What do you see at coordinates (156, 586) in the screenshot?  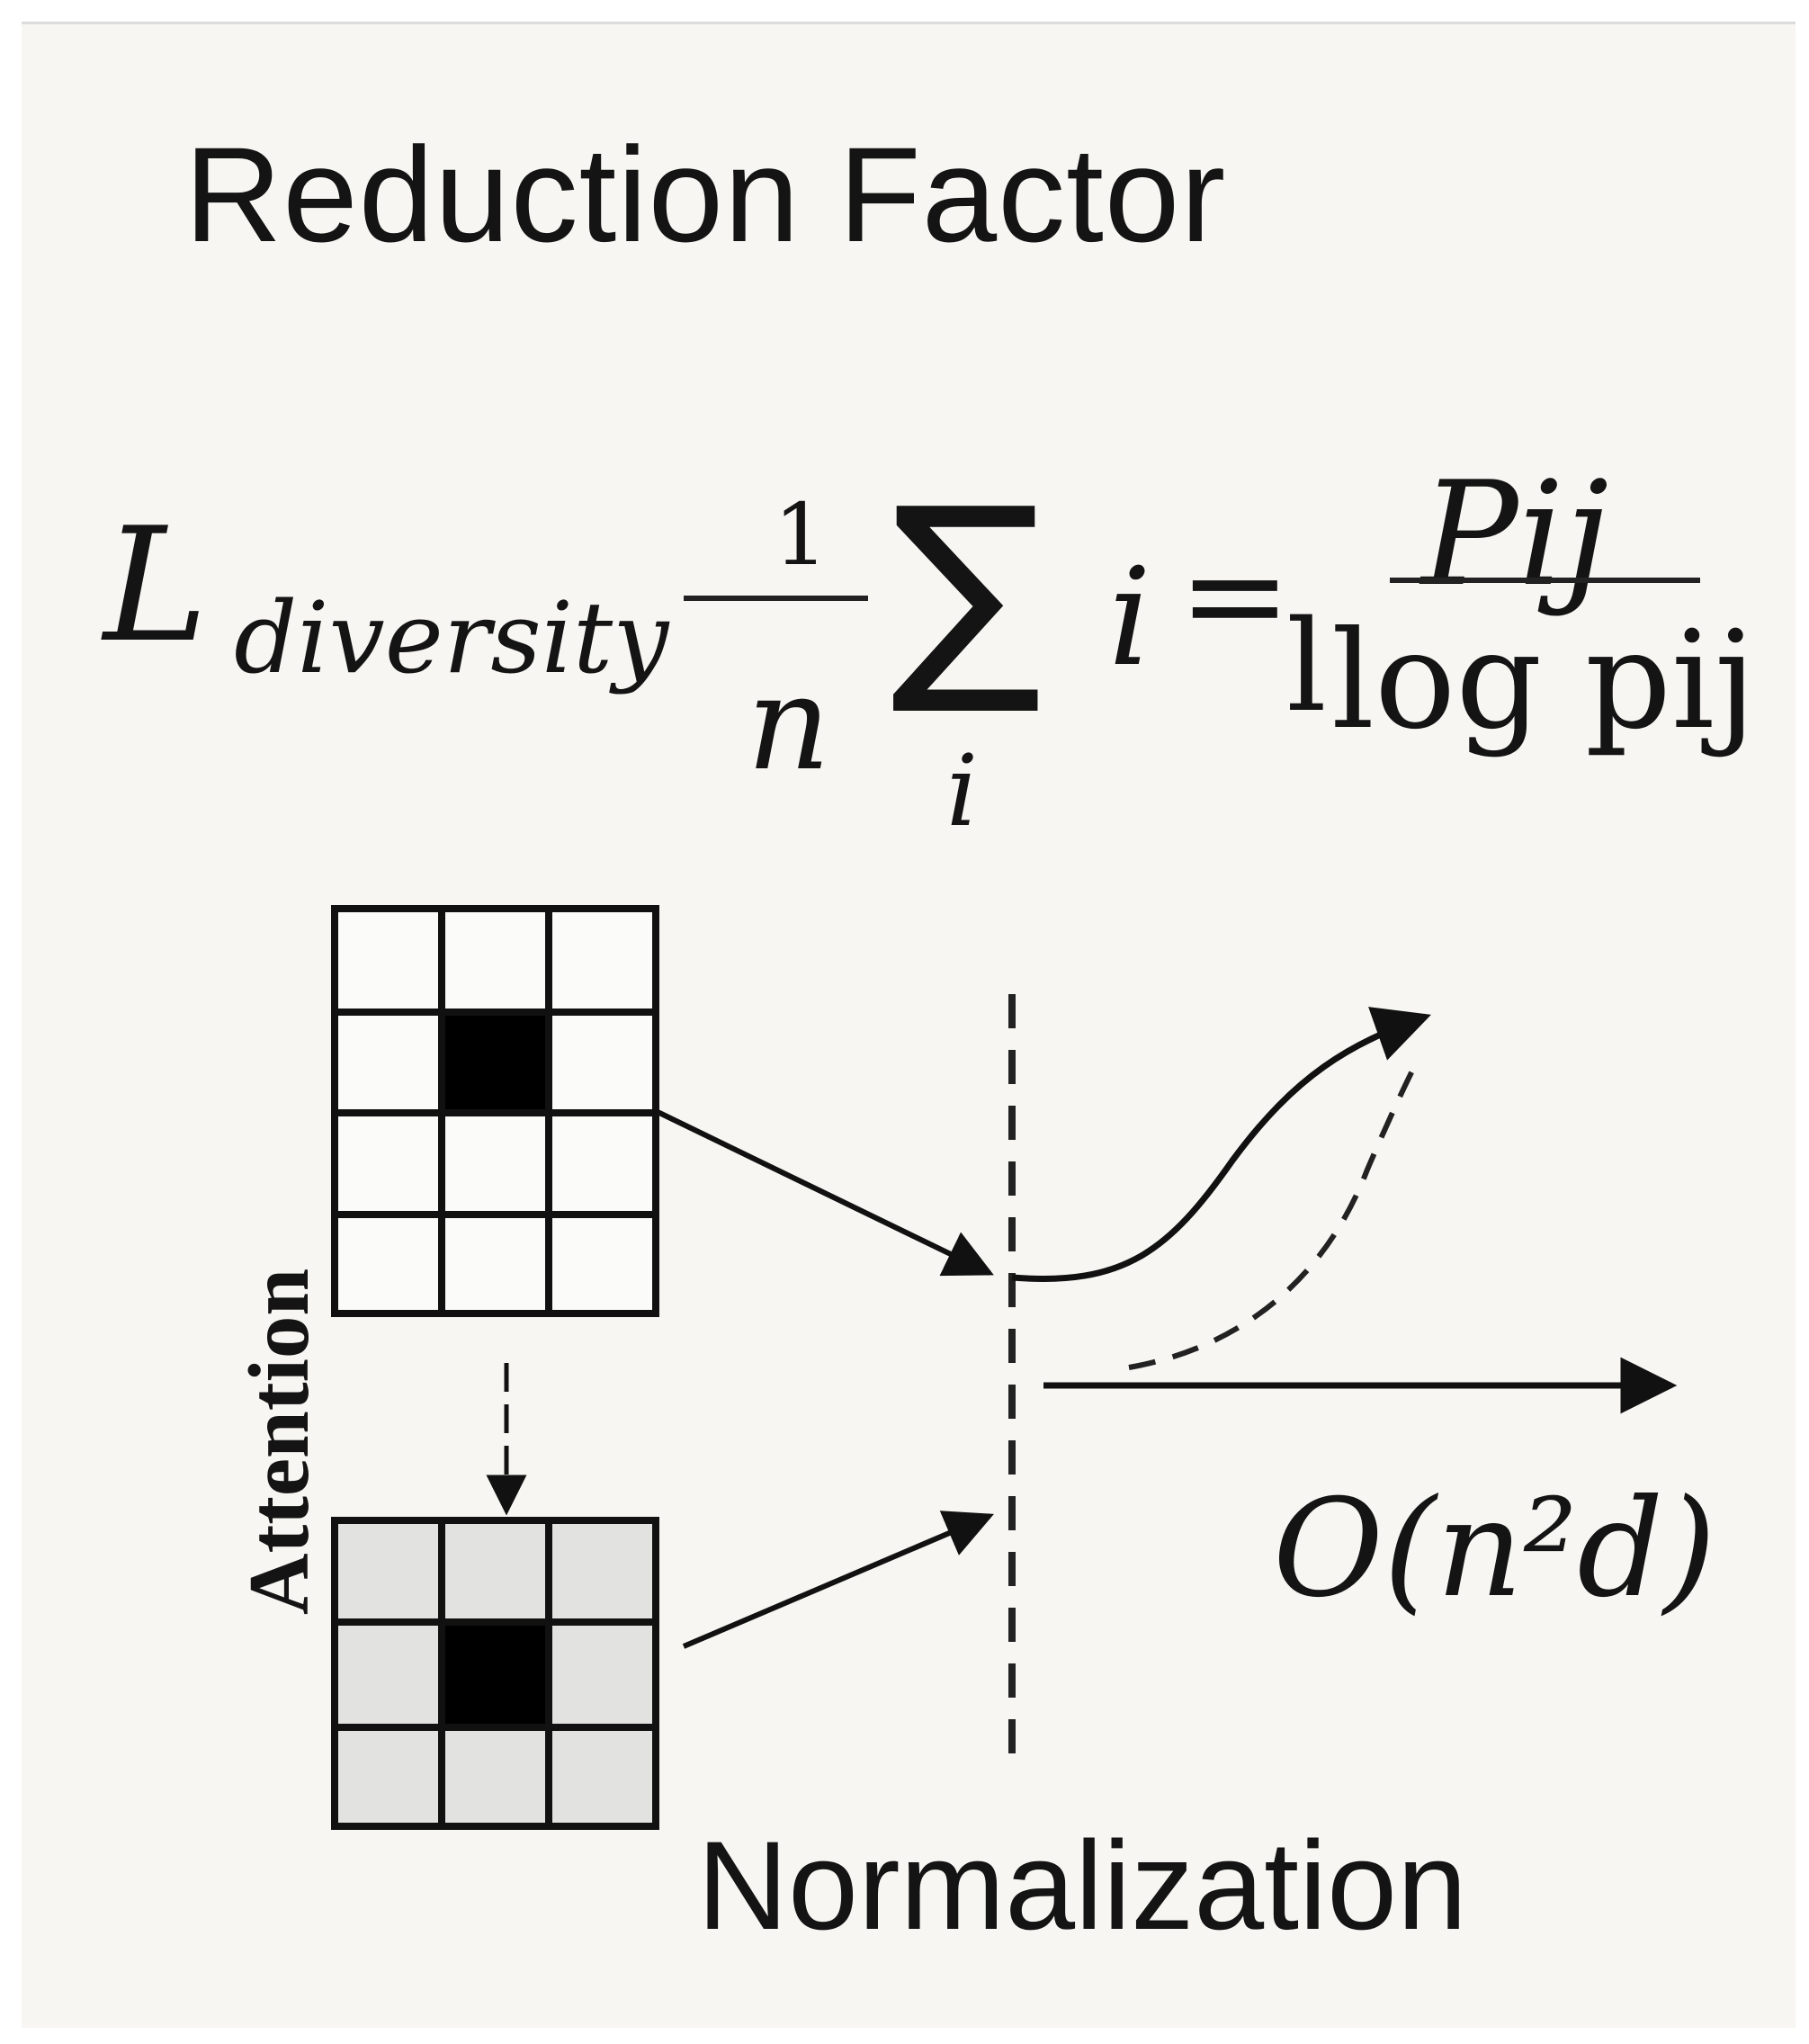 I see `equation-lhs-symbol: L` at bounding box center [156, 586].